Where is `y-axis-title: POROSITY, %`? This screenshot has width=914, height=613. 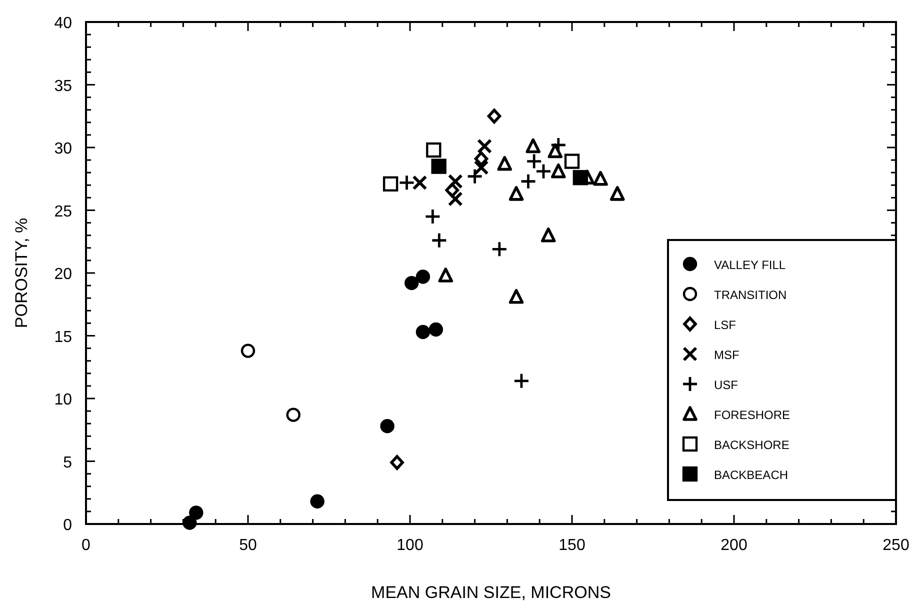 y-axis-title: POROSITY, % is located at coordinates (21, 273).